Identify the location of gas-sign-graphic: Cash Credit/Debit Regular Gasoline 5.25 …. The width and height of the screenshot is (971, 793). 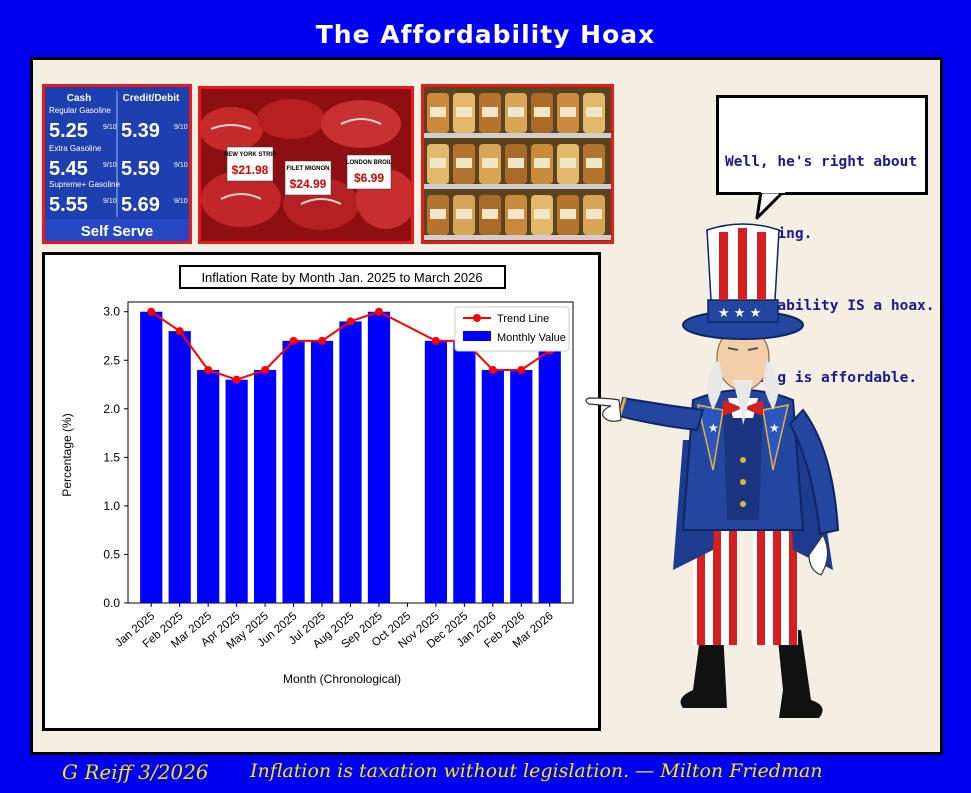
(117, 164).